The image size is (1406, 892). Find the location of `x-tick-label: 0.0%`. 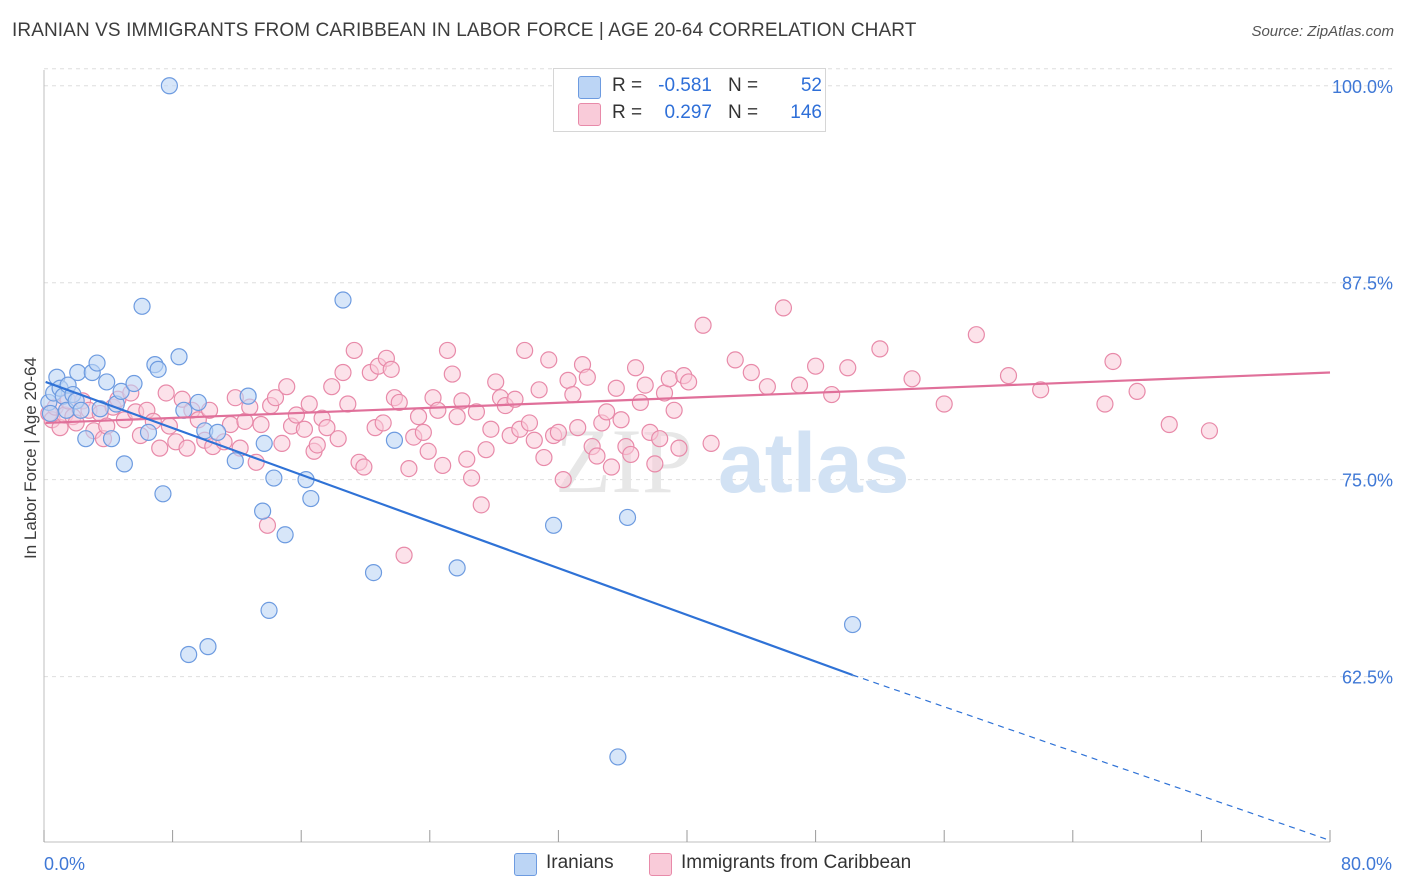

x-tick-label: 0.0% is located at coordinates (64, 864).